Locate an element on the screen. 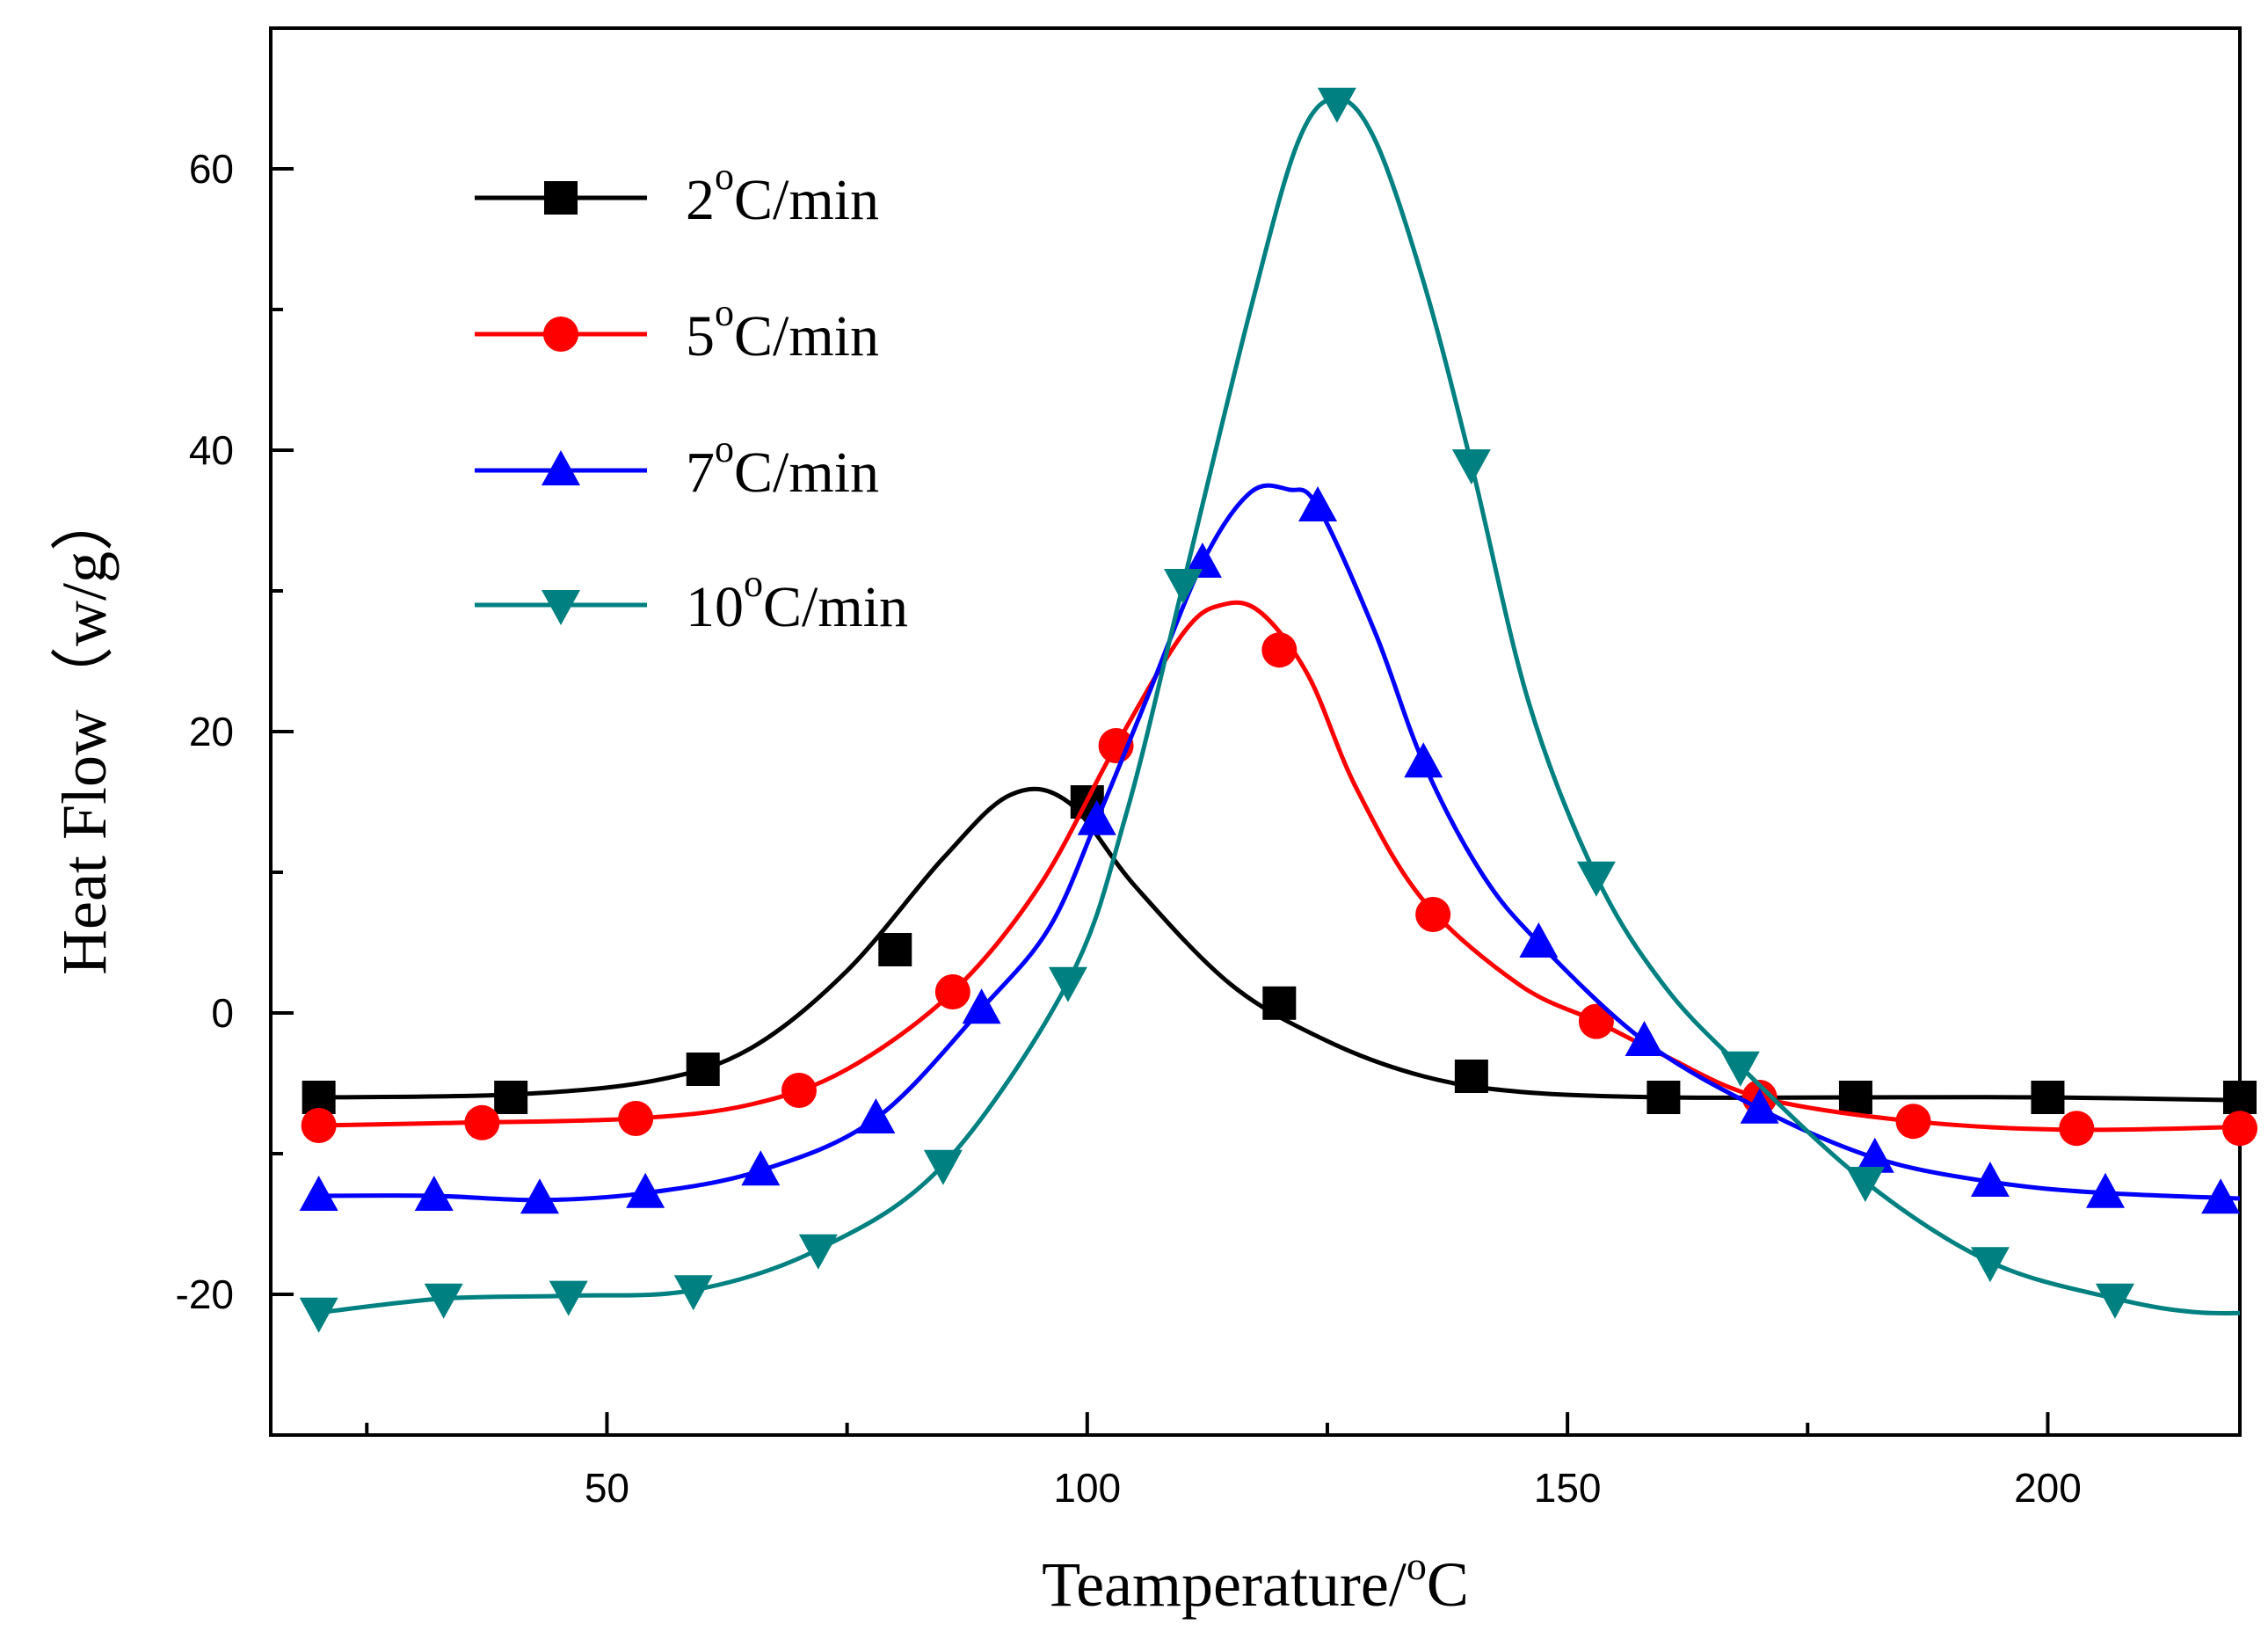  legend-label: 5oC/min is located at coordinates (783, 329).